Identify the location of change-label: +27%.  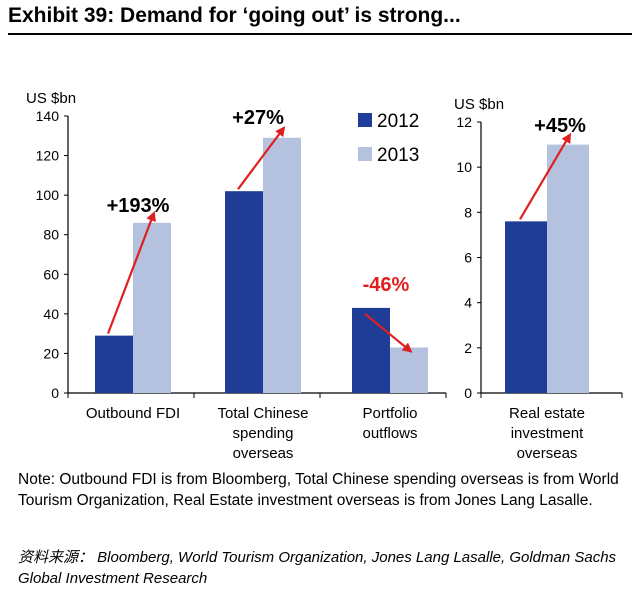
(258, 118).